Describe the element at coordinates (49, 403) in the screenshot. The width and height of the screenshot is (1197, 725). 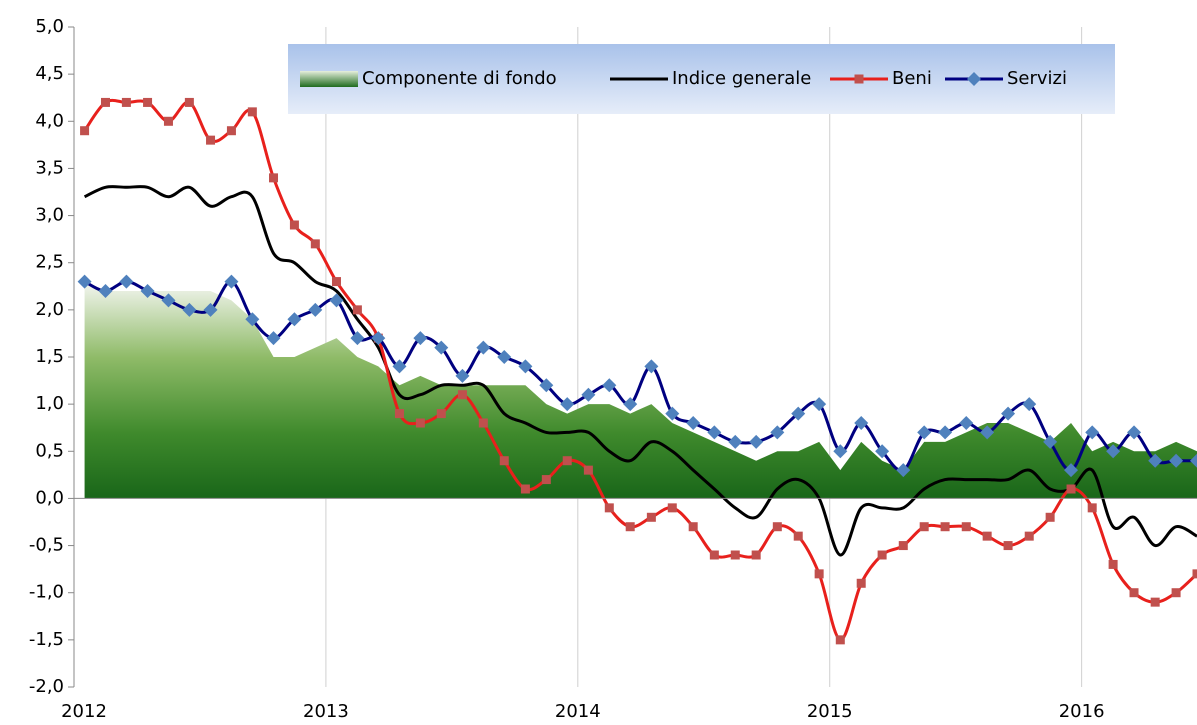
I see `y-tick-label: 1,0` at that location.